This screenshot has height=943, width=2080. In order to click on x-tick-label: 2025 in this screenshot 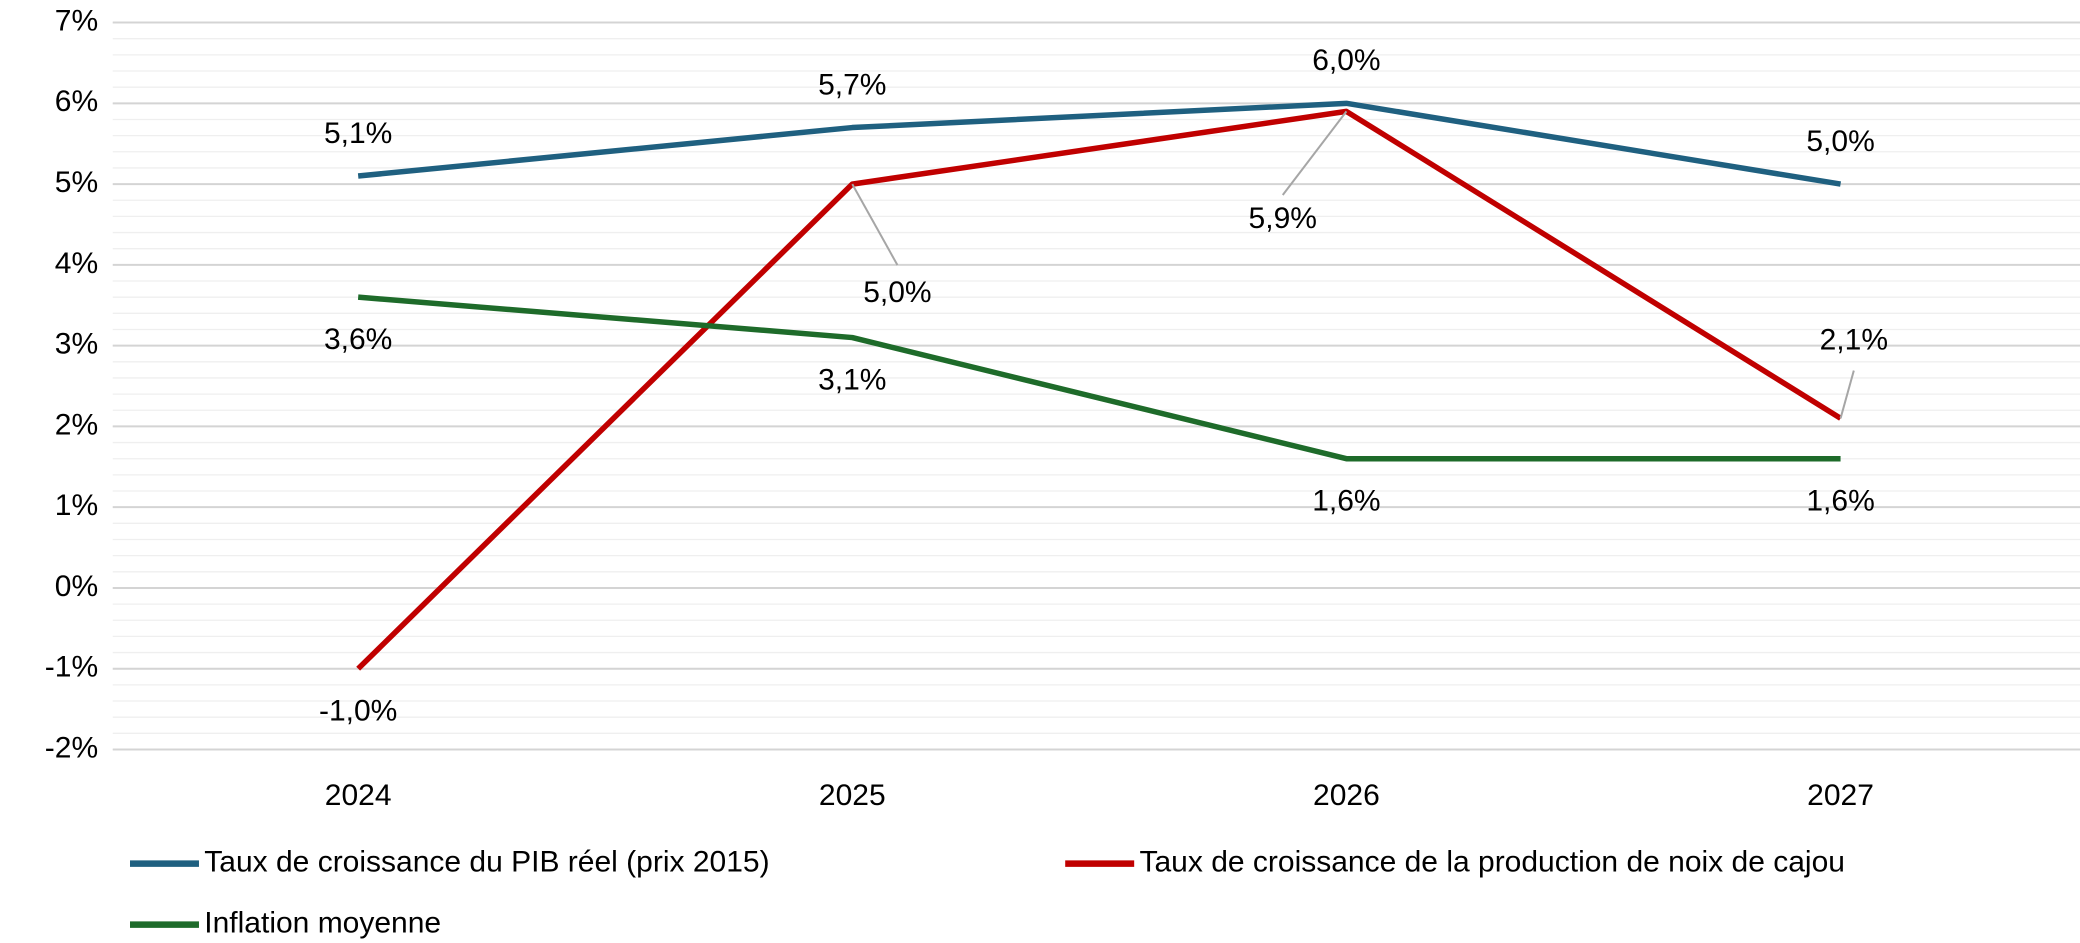, I will do `click(852, 795)`.